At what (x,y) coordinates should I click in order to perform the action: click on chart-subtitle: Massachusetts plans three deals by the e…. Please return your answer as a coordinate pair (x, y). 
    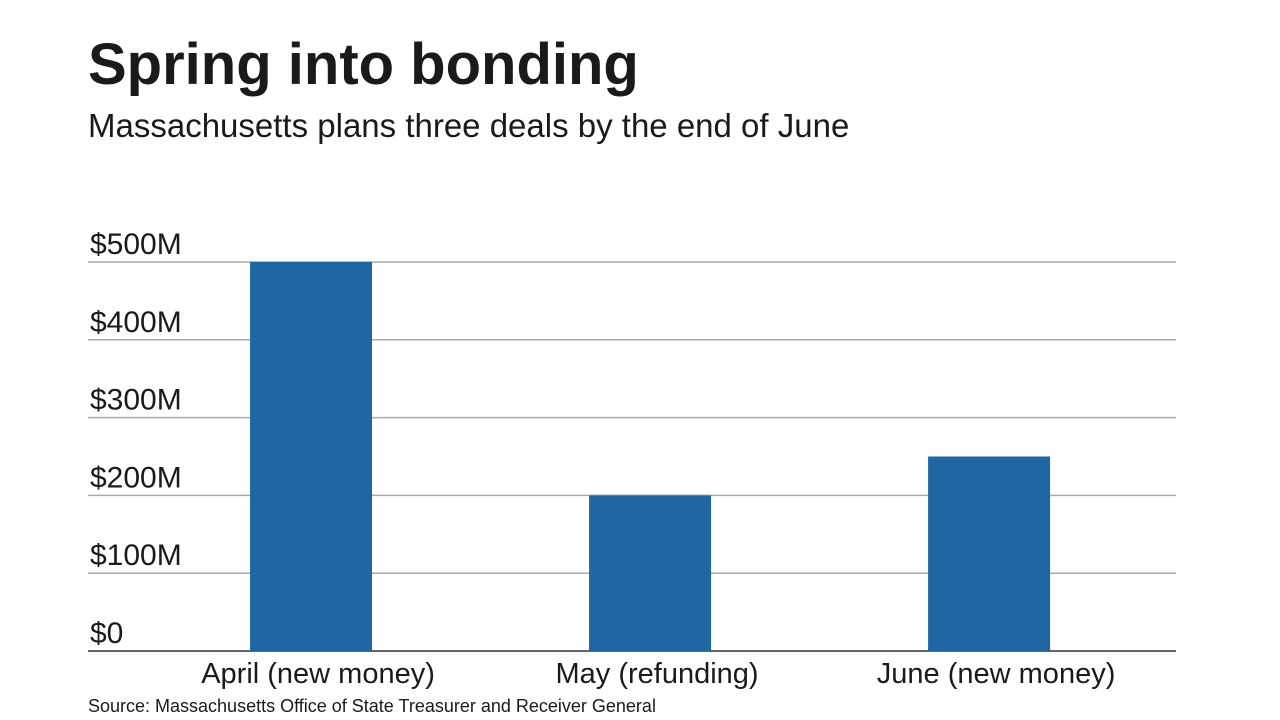
    Looking at the image, I should click on (468, 125).